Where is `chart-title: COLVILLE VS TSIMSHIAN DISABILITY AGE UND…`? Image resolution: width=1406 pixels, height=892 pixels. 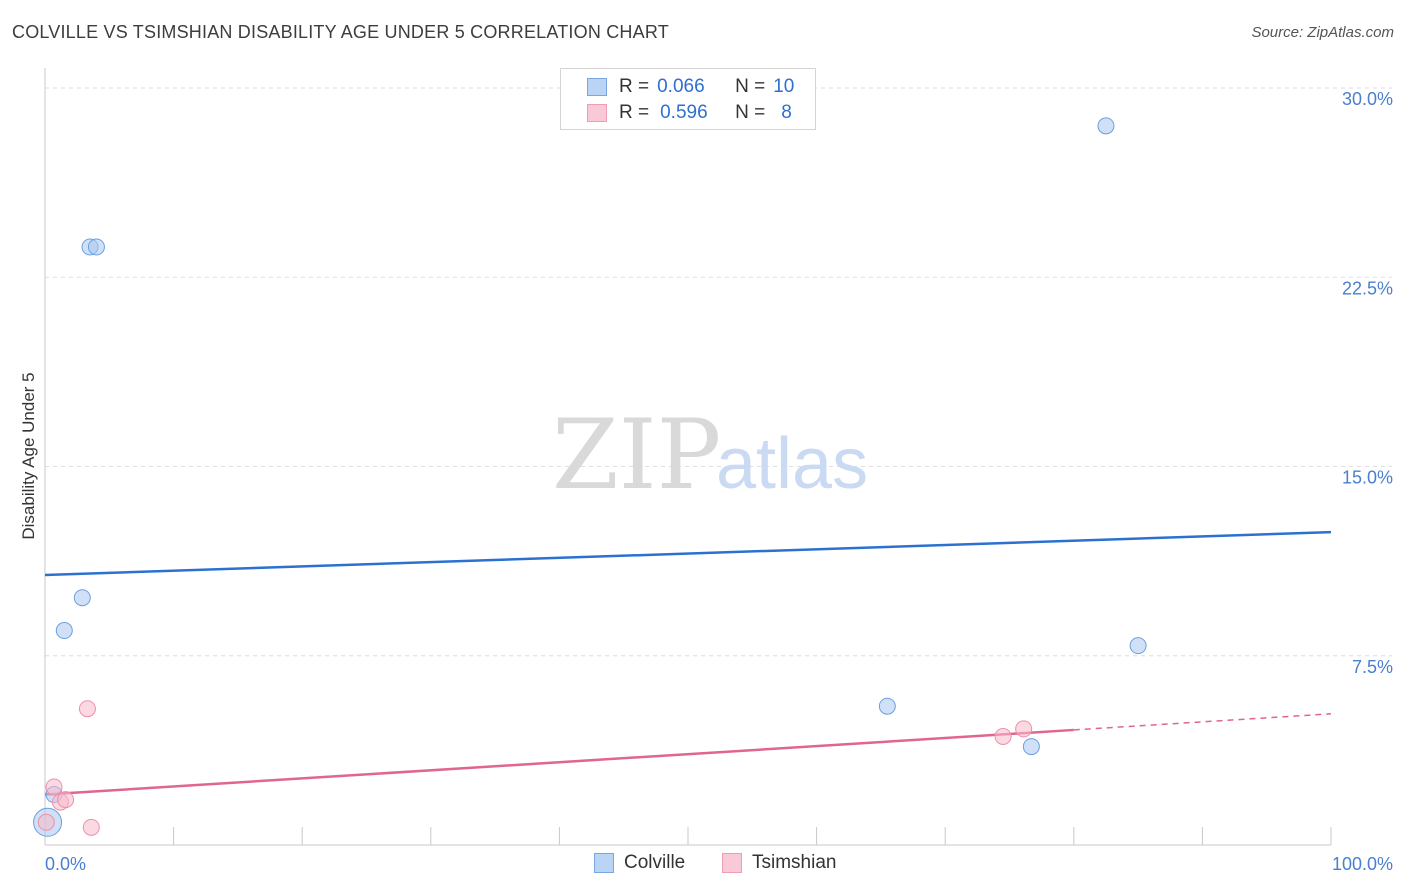
chart-title: COLVILLE VS TSIMSHIAN DISABILITY AGE UND… is located at coordinates (340, 32).